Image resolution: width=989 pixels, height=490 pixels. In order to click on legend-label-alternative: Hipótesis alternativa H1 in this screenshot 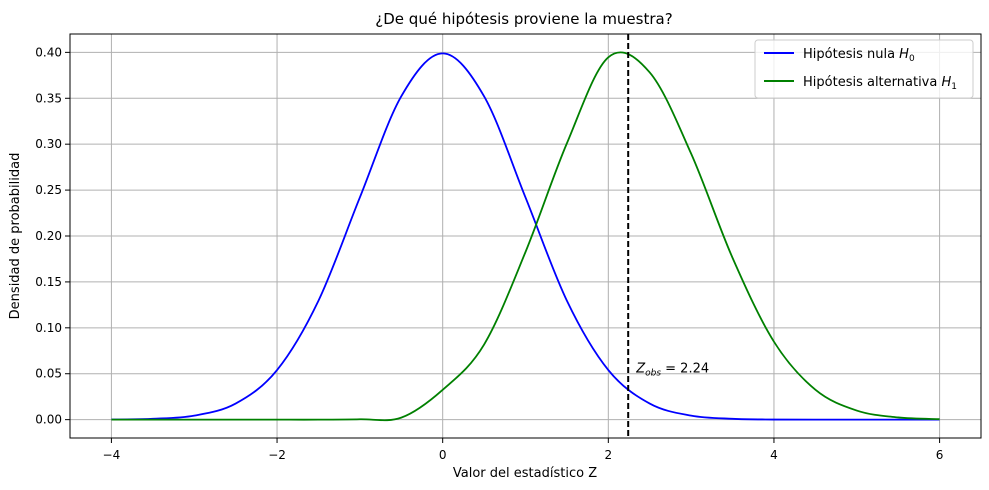, I will do `click(880, 83)`.